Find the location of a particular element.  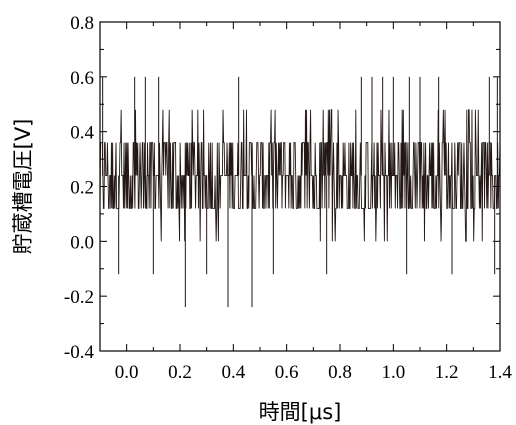

x-tick-label: 1.4 is located at coordinates (500, 372).